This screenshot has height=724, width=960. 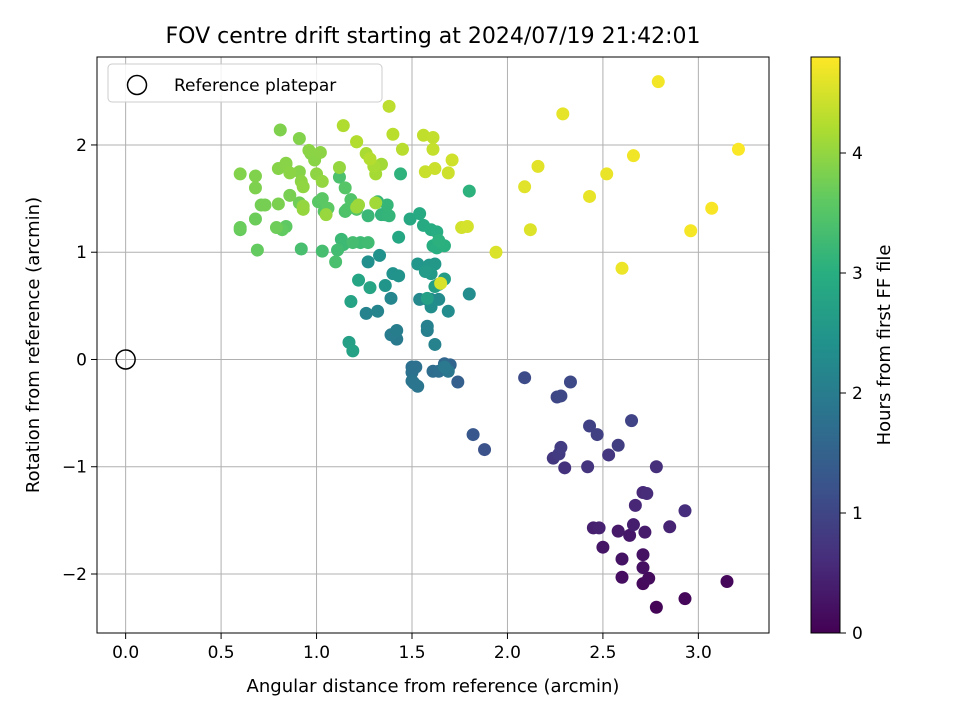 What do you see at coordinates (221, 653) in the screenshot?
I see `x-tick-label: 0.5` at bounding box center [221, 653].